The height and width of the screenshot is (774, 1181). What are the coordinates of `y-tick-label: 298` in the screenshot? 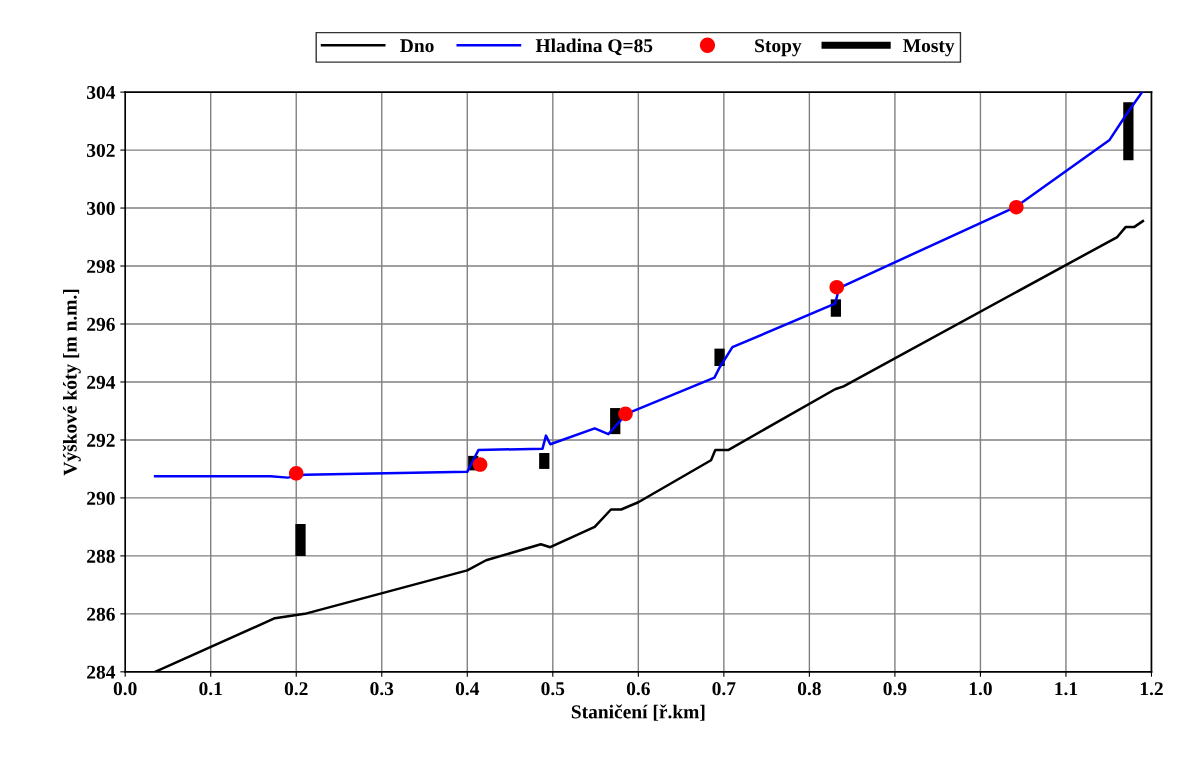 It's located at (101, 266).